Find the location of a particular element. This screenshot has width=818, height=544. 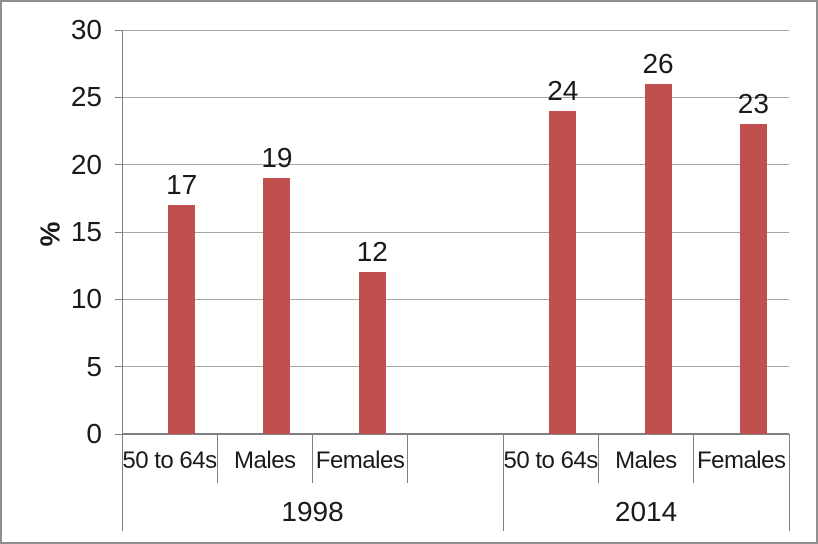

bar-value-label: 17 is located at coordinates (182, 185).